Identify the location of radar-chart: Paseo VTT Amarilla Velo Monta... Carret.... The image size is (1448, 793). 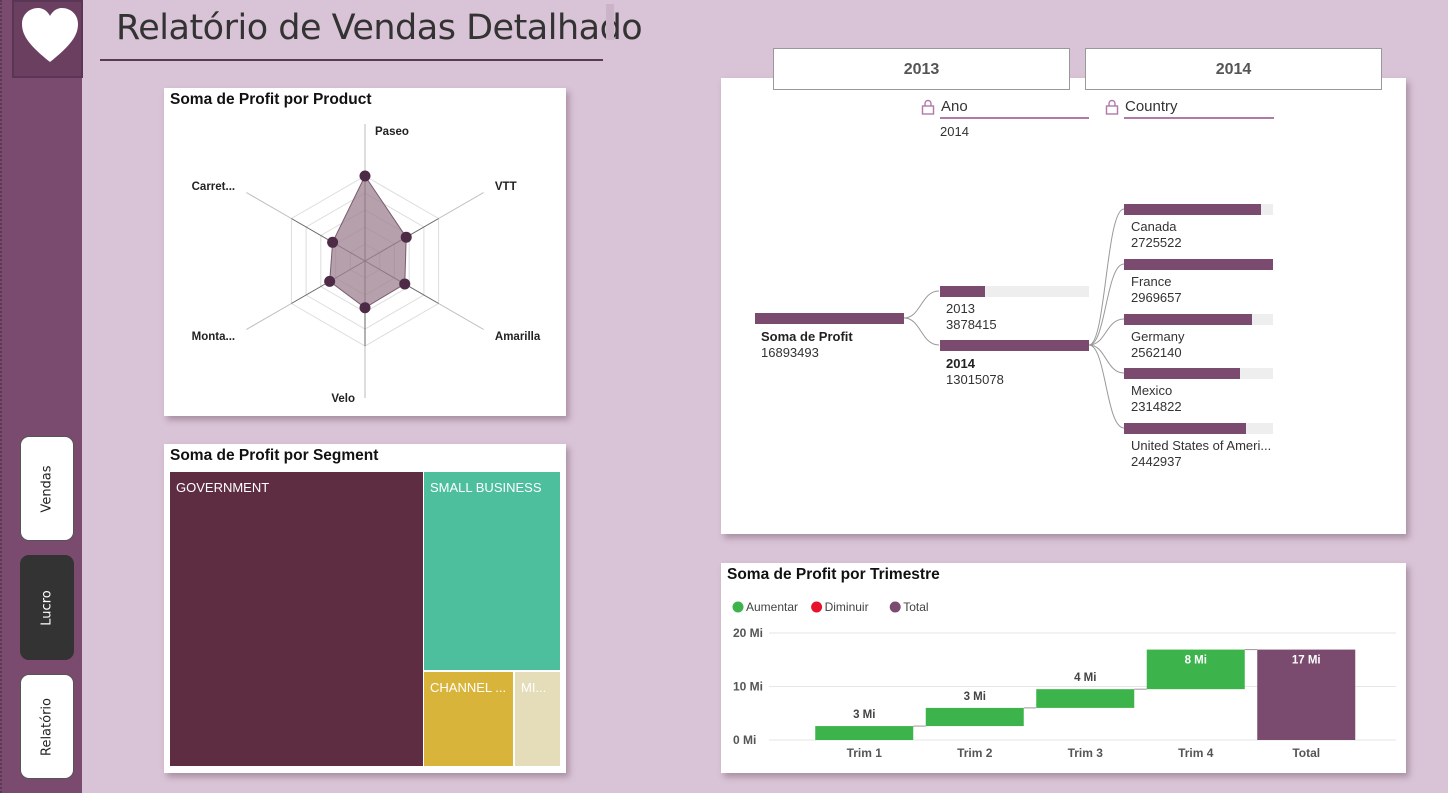
(365, 252).